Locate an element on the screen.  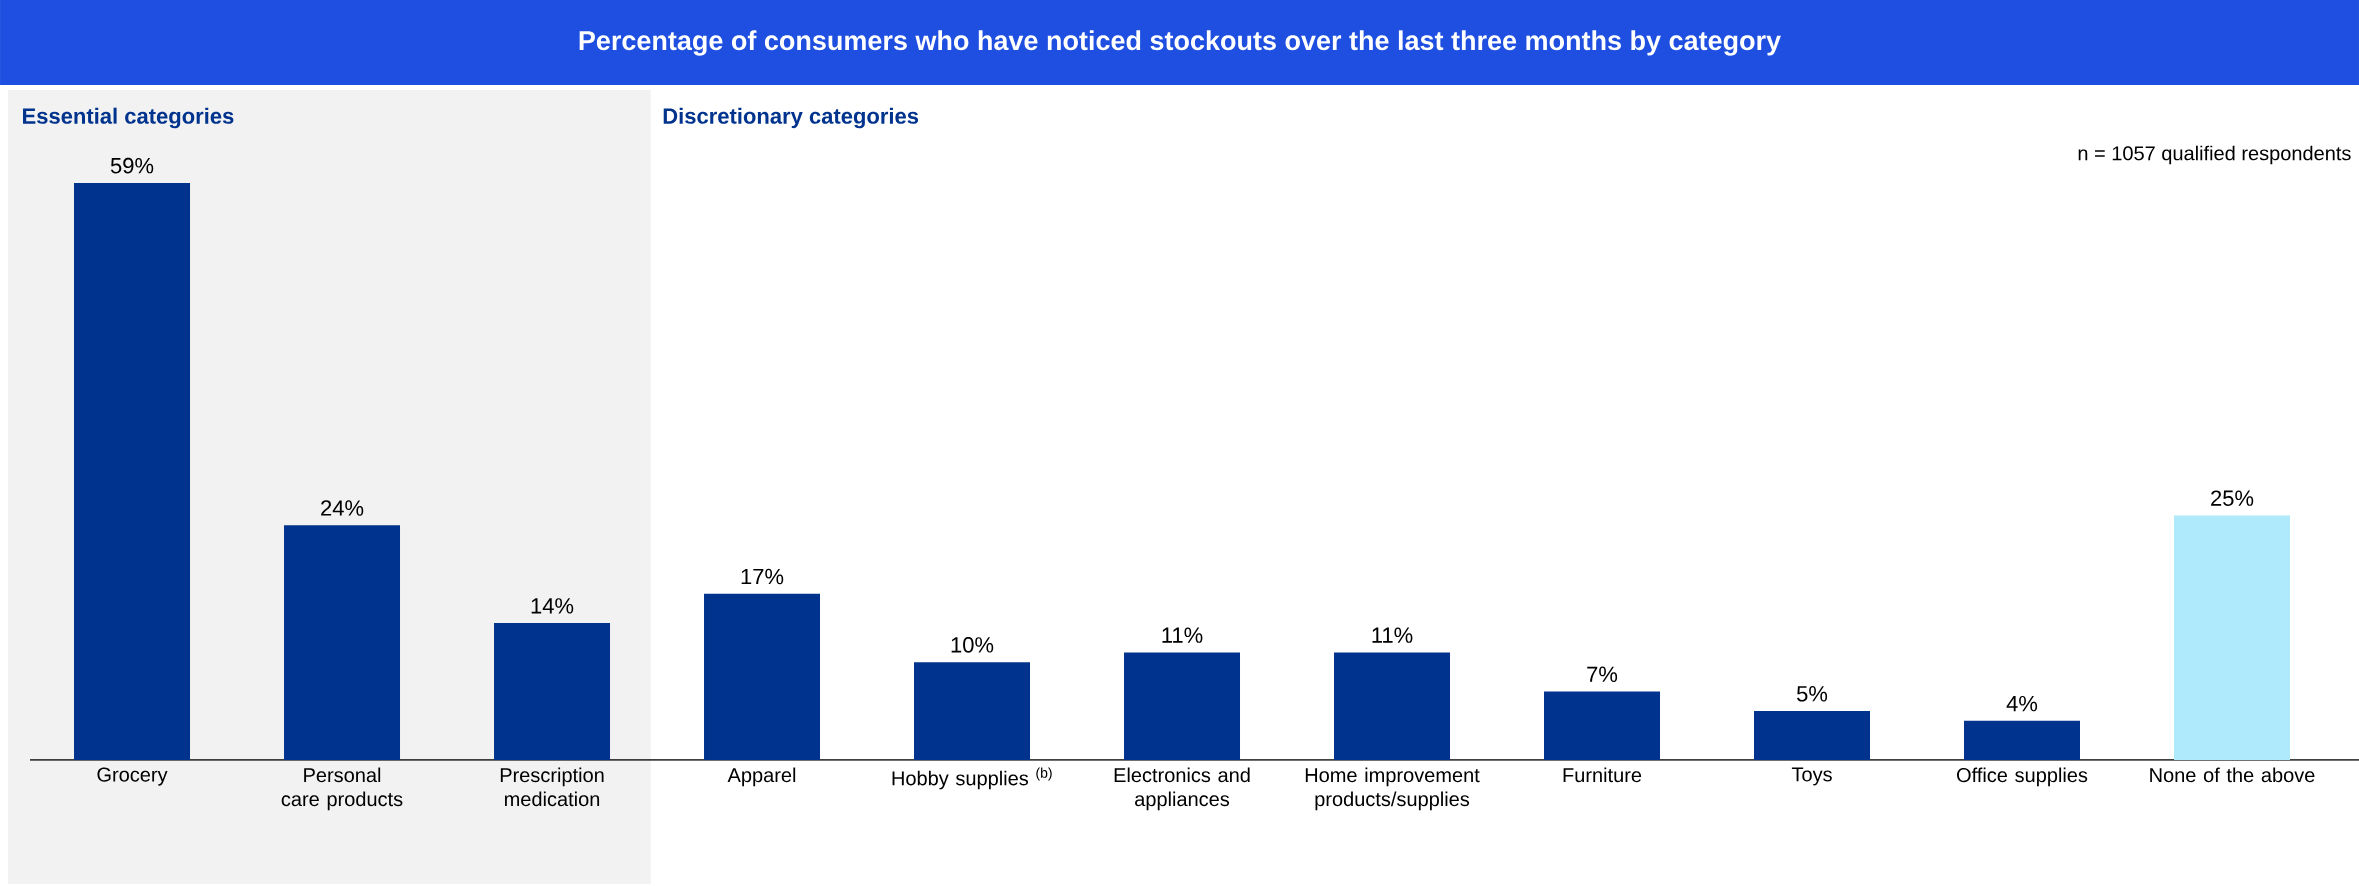
data-label: 4% is located at coordinates (2022, 703).